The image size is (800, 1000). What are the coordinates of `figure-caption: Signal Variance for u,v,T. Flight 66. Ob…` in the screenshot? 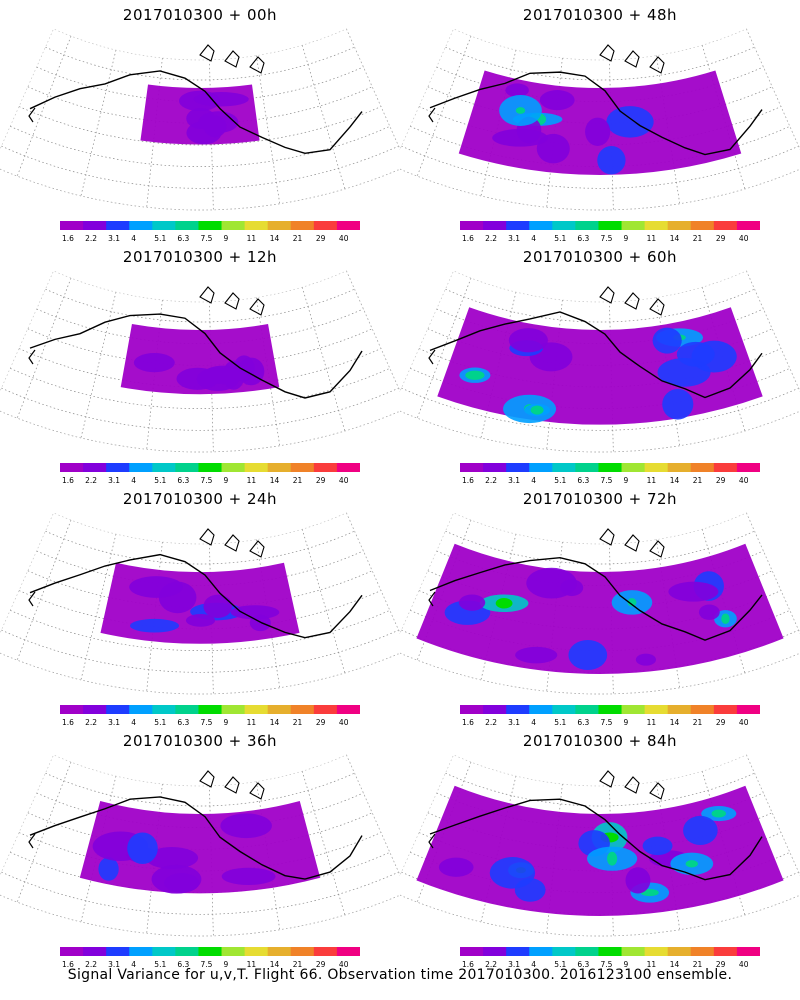 It's located at (400, 975).